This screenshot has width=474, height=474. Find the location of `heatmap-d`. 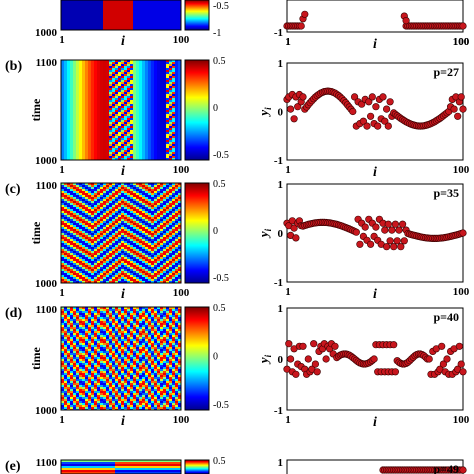

heatmap-d is located at coordinates (121, 358).